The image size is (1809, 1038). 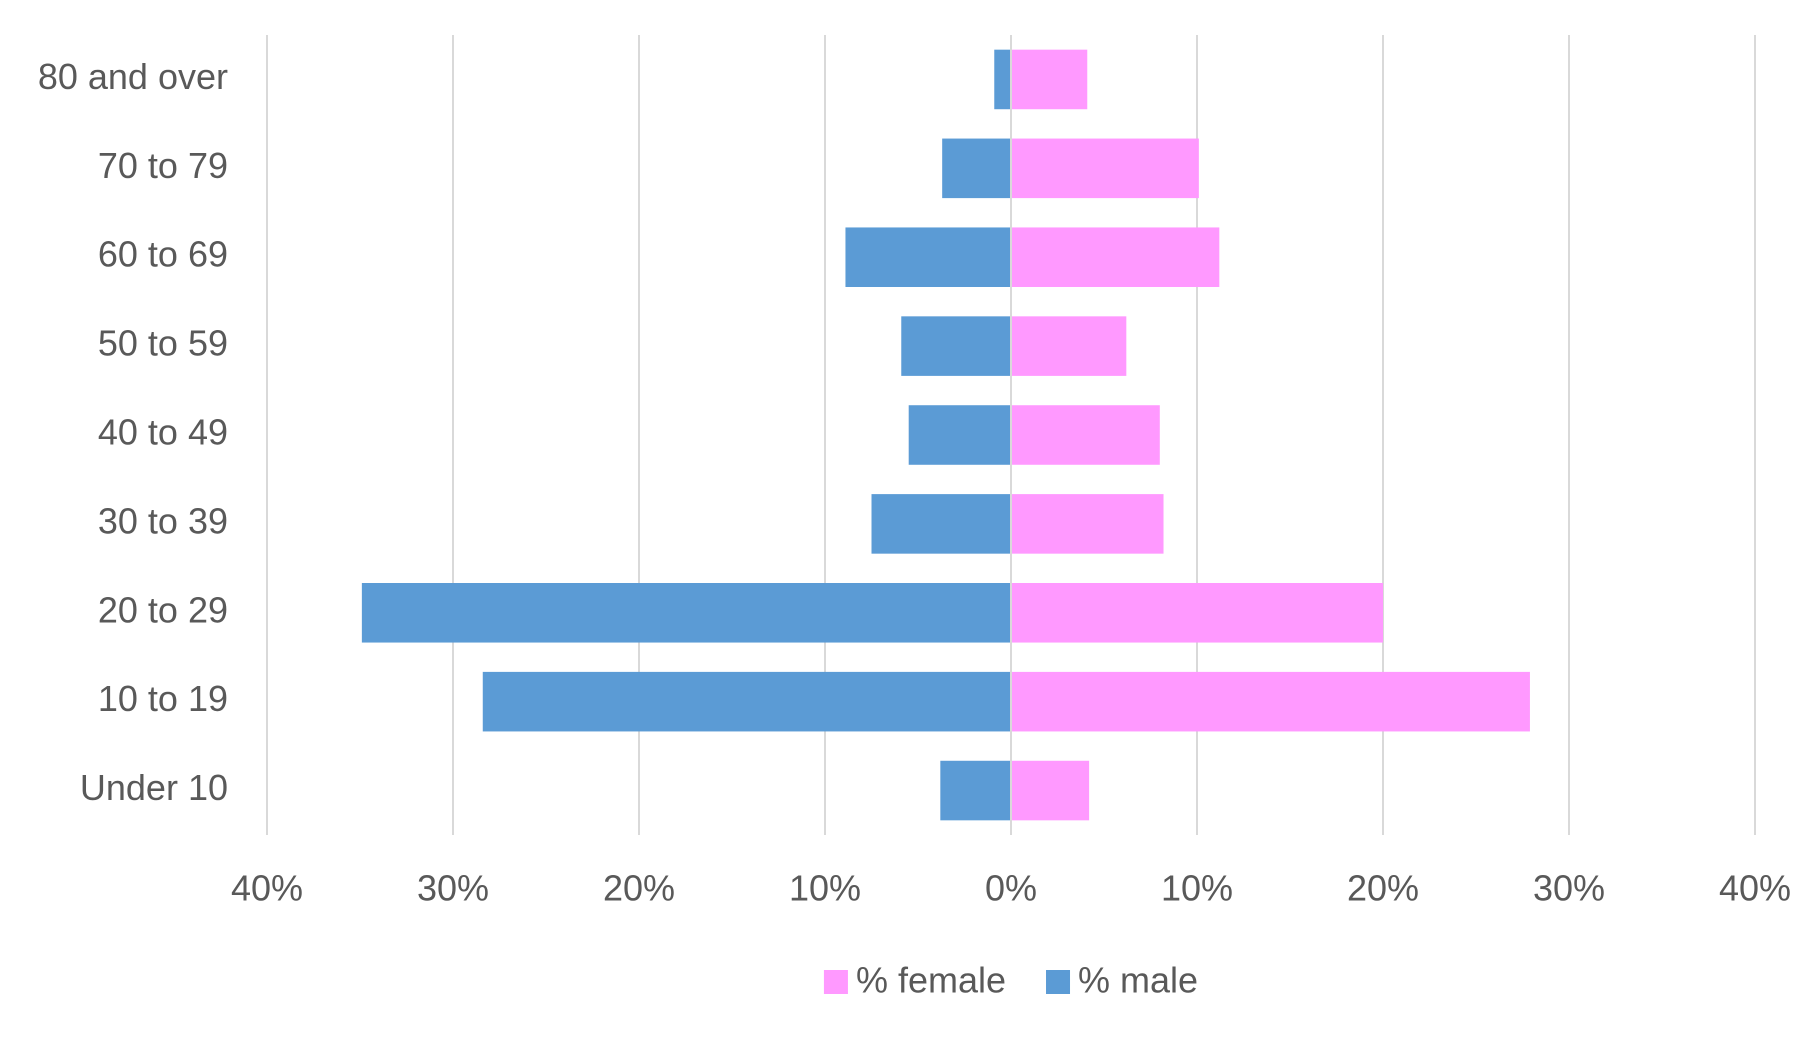 What do you see at coordinates (931, 980) in the screenshot?
I see `legend-label: % female` at bounding box center [931, 980].